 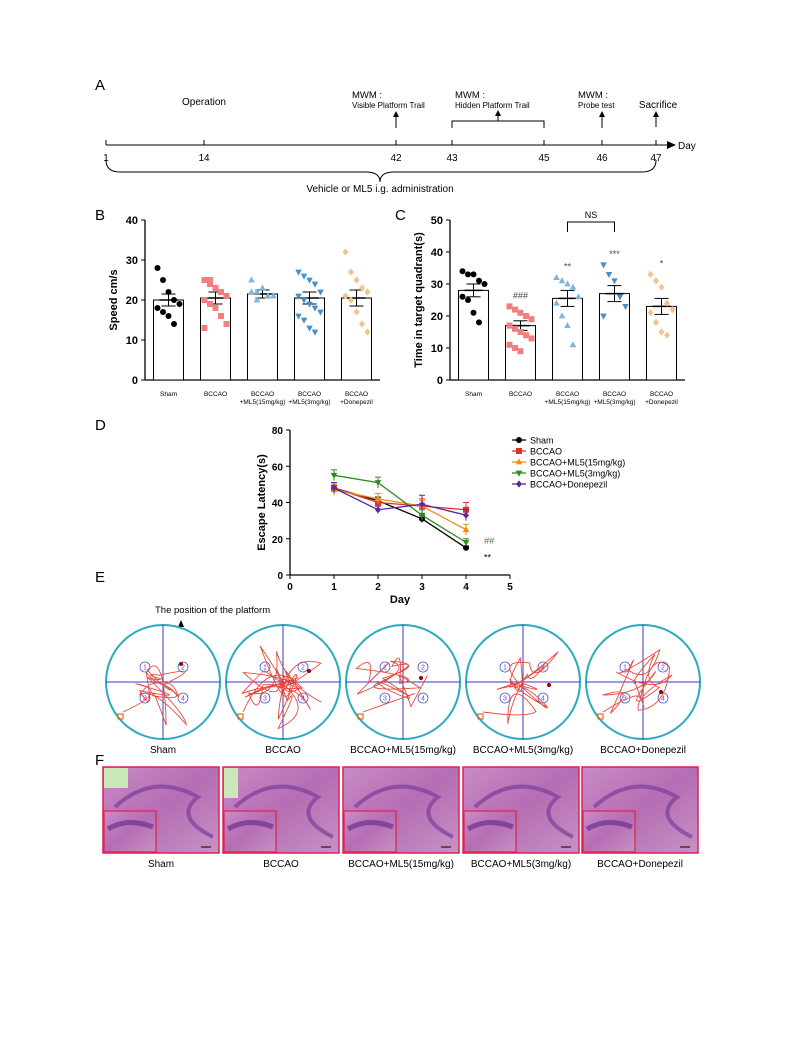 I want to click on comparison-bracket, so click(x=591, y=226).